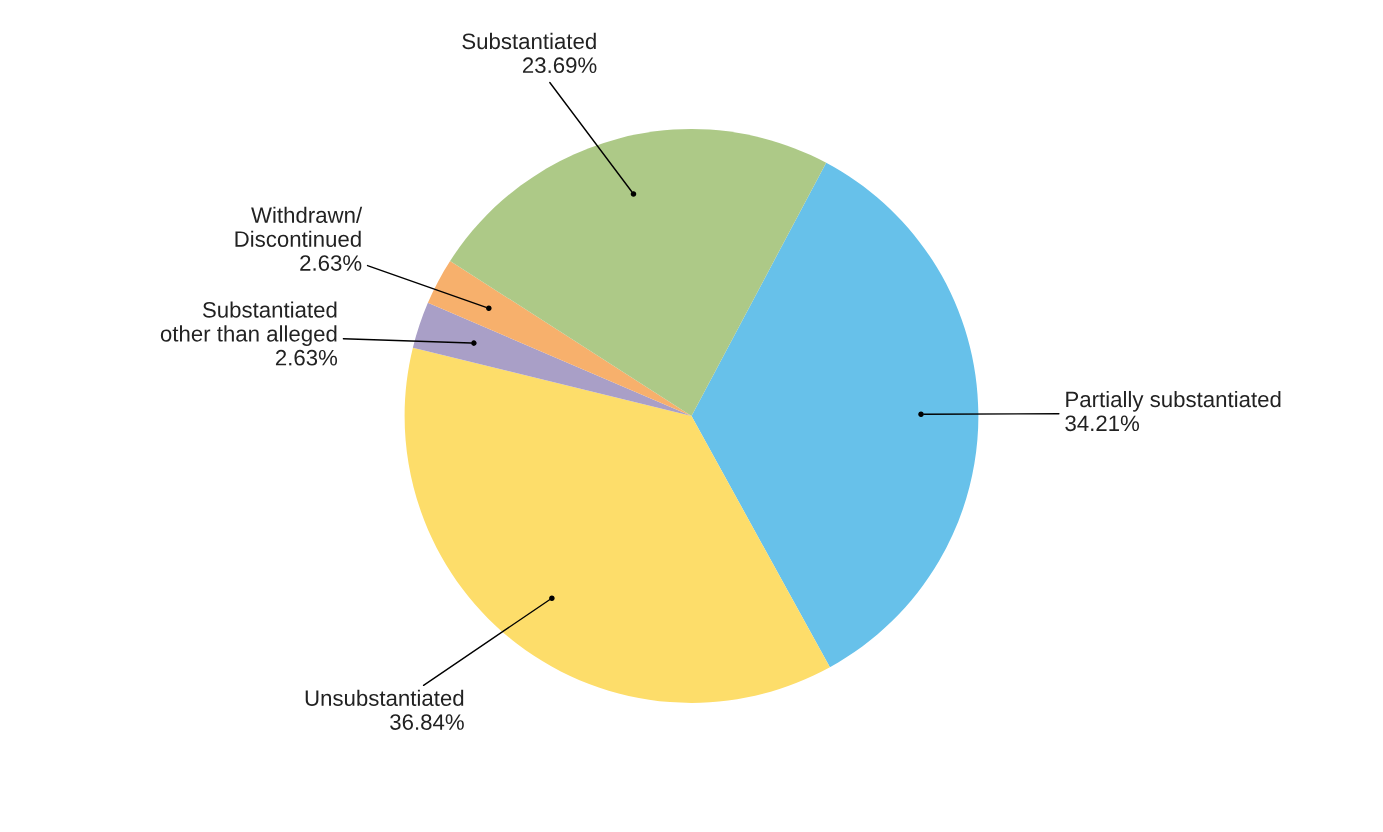 This screenshot has width=1383, height=832. I want to click on slice-label: Partially substantiated, so click(1173, 401).